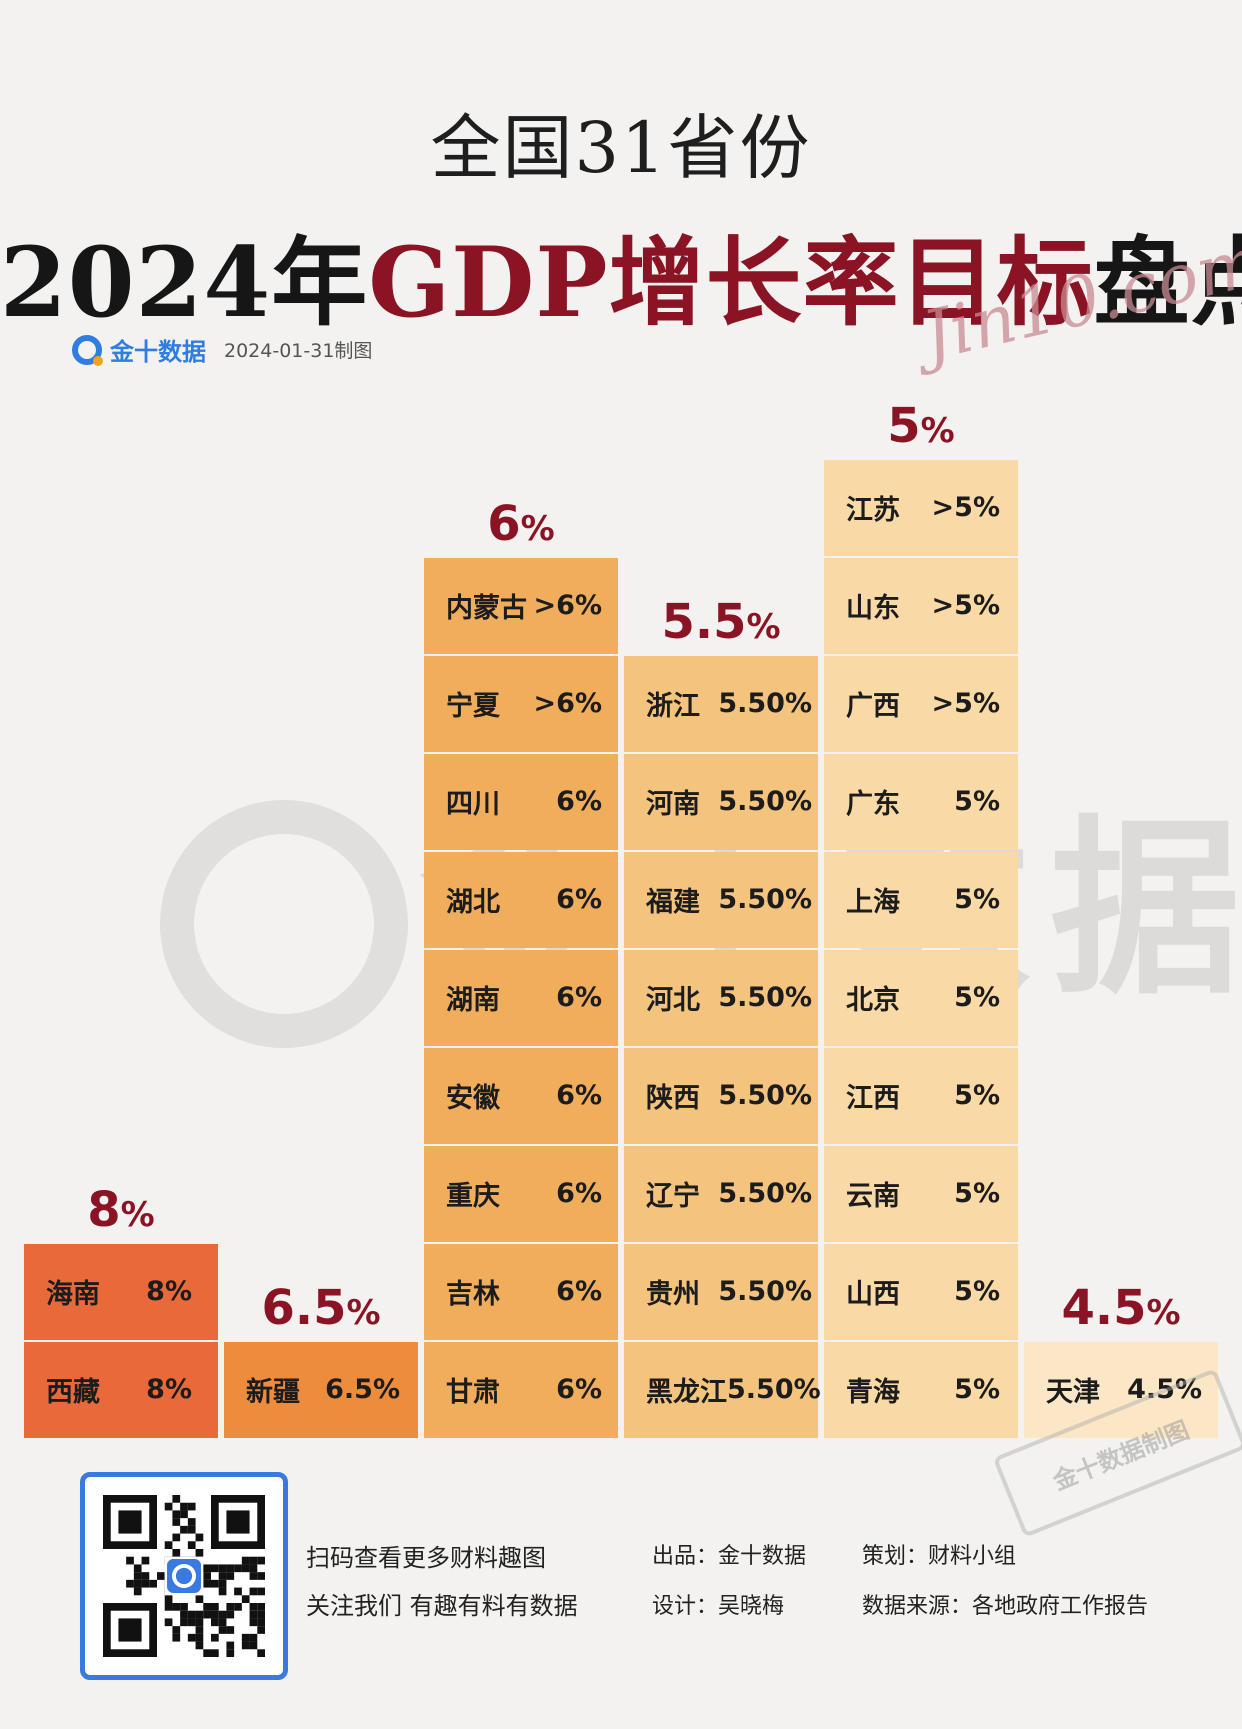 The width and height of the screenshot is (1242, 1729). Describe the element at coordinates (921, 900) in the screenshot. I see `province-tile: 上海 5%` at that location.